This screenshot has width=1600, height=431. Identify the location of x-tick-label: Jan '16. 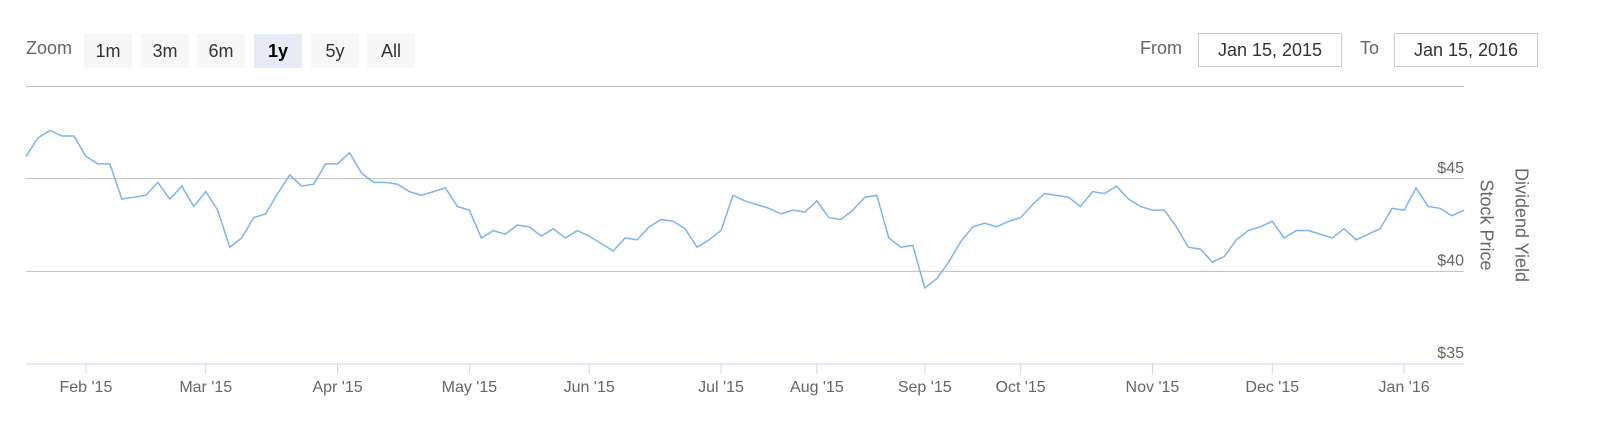
(1404, 387).